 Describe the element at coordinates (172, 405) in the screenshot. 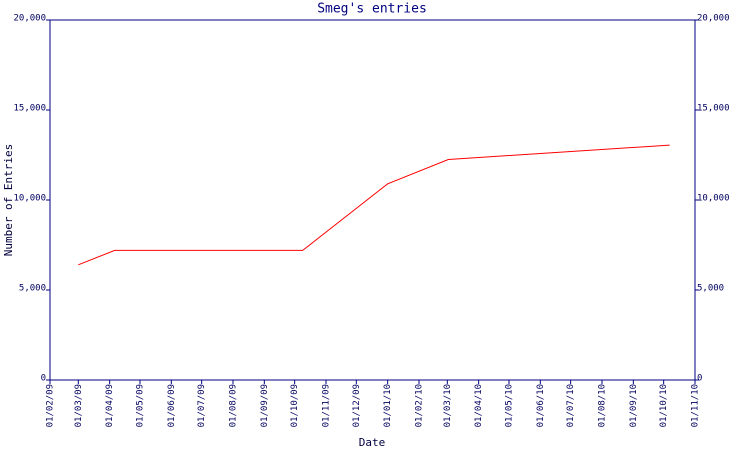

I see `x-tick-label: 01/06/09` at that location.